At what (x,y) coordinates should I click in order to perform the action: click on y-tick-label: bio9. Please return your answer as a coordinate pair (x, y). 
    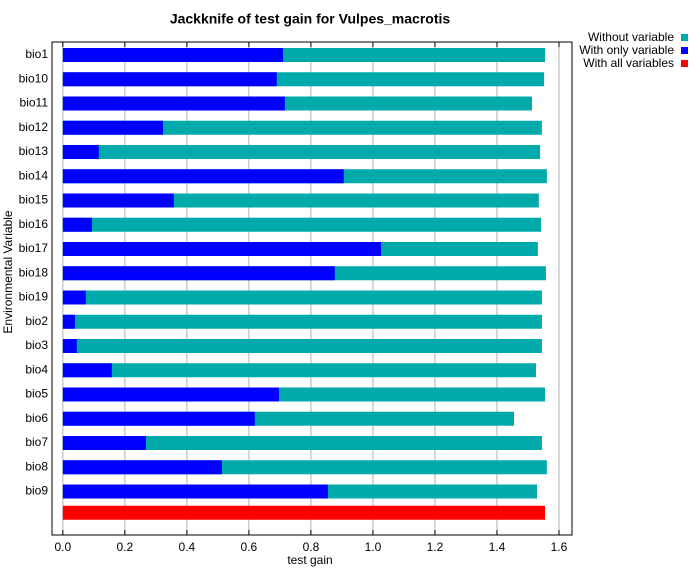
    Looking at the image, I should click on (36, 491).